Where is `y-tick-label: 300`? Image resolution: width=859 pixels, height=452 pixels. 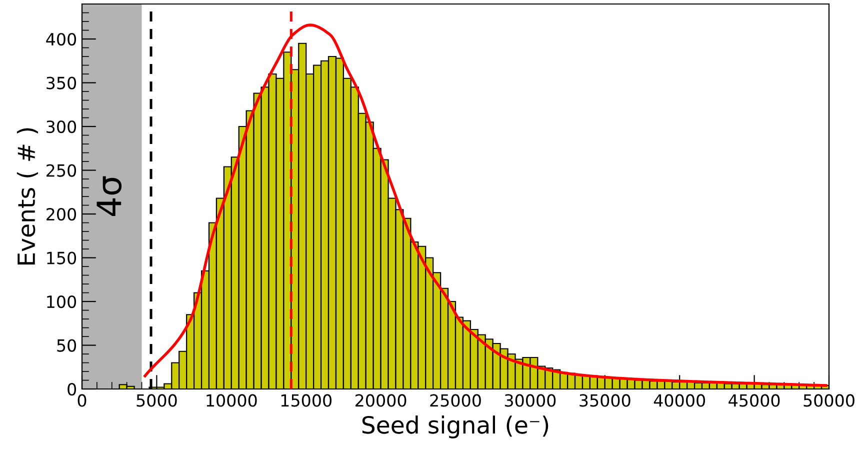 y-tick-label: 300 is located at coordinates (61, 127).